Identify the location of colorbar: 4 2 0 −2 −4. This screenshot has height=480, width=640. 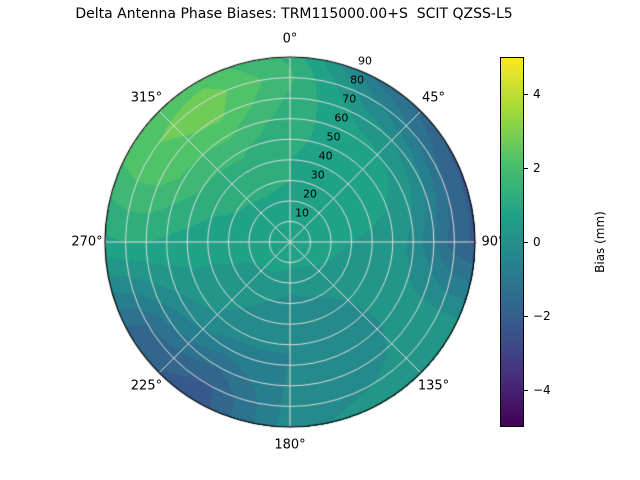
(525, 242).